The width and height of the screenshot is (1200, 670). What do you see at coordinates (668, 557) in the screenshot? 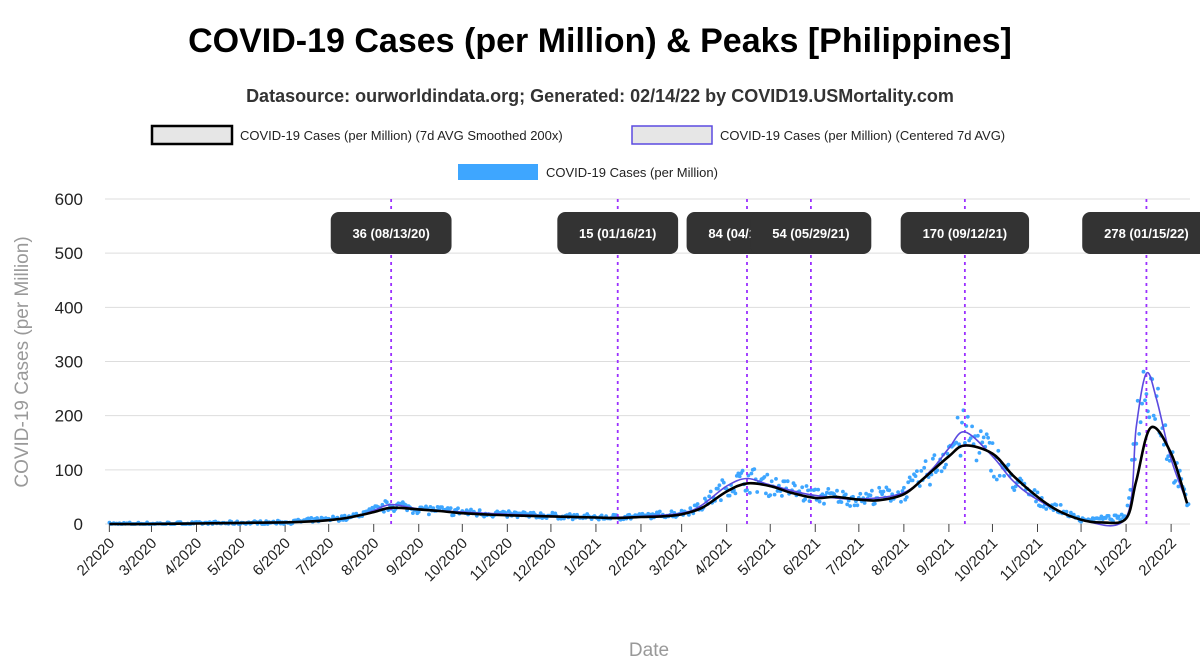
I see `x-tick-label: 3/2021` at bounding box center [668, 557].